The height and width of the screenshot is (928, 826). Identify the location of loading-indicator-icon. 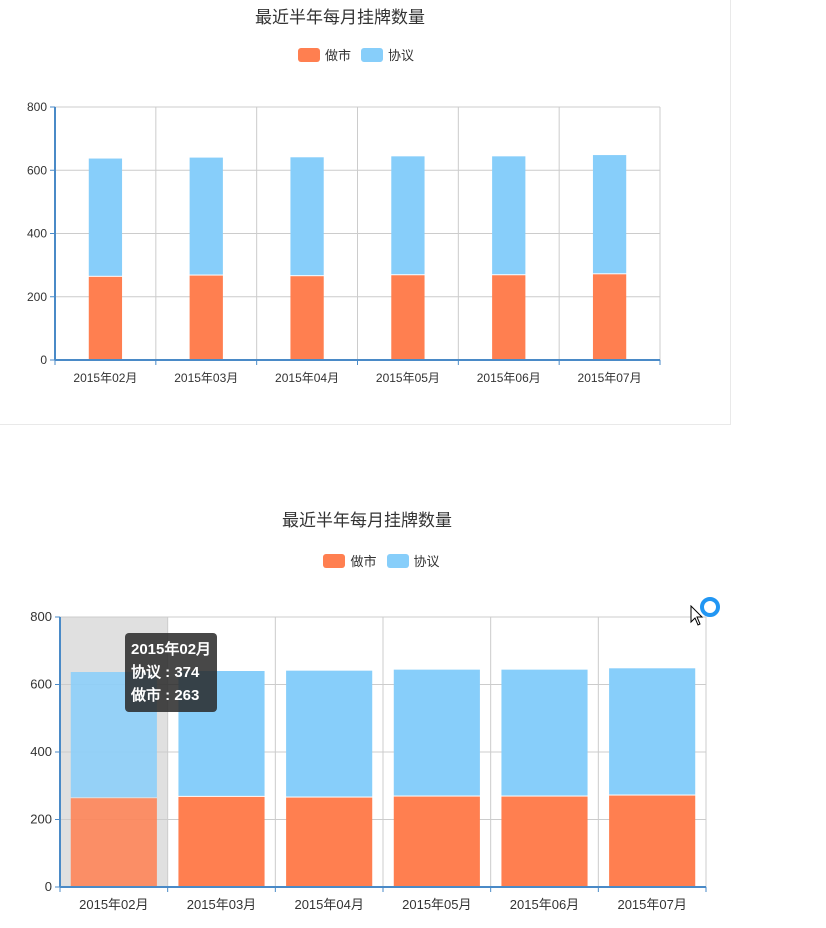
(710, 607).